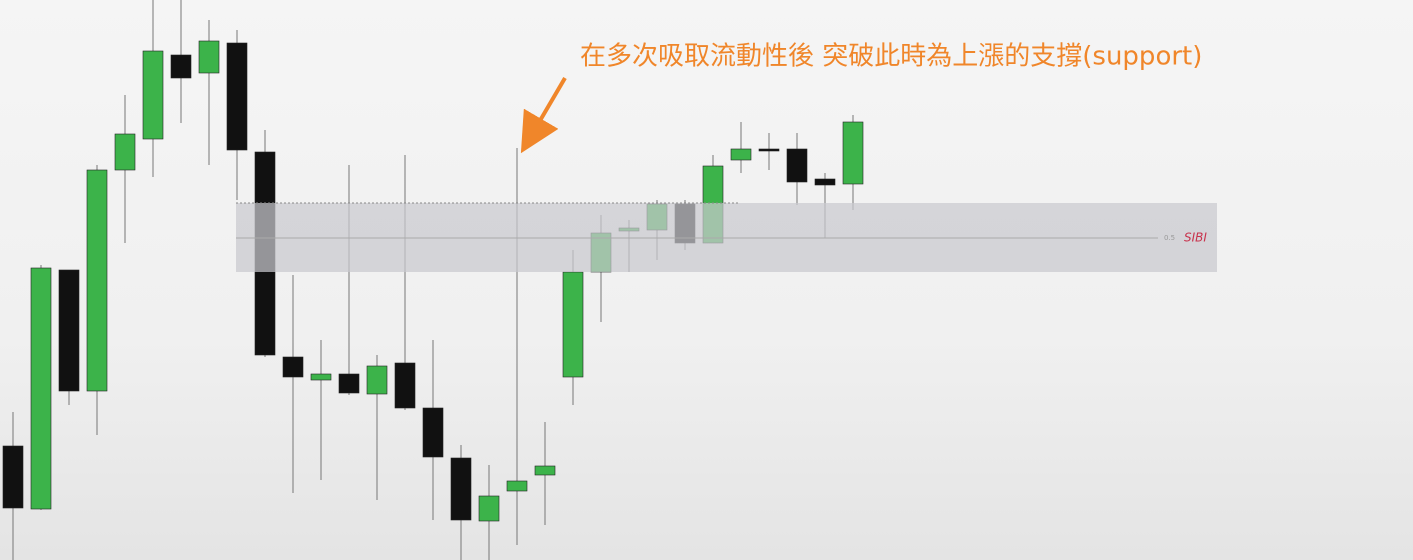 This screenshot has width=1413, height=560. I want to click on annotation: 在多次吸取流動性後 突破此時為上漲的支撐(support), so click(891, 57).